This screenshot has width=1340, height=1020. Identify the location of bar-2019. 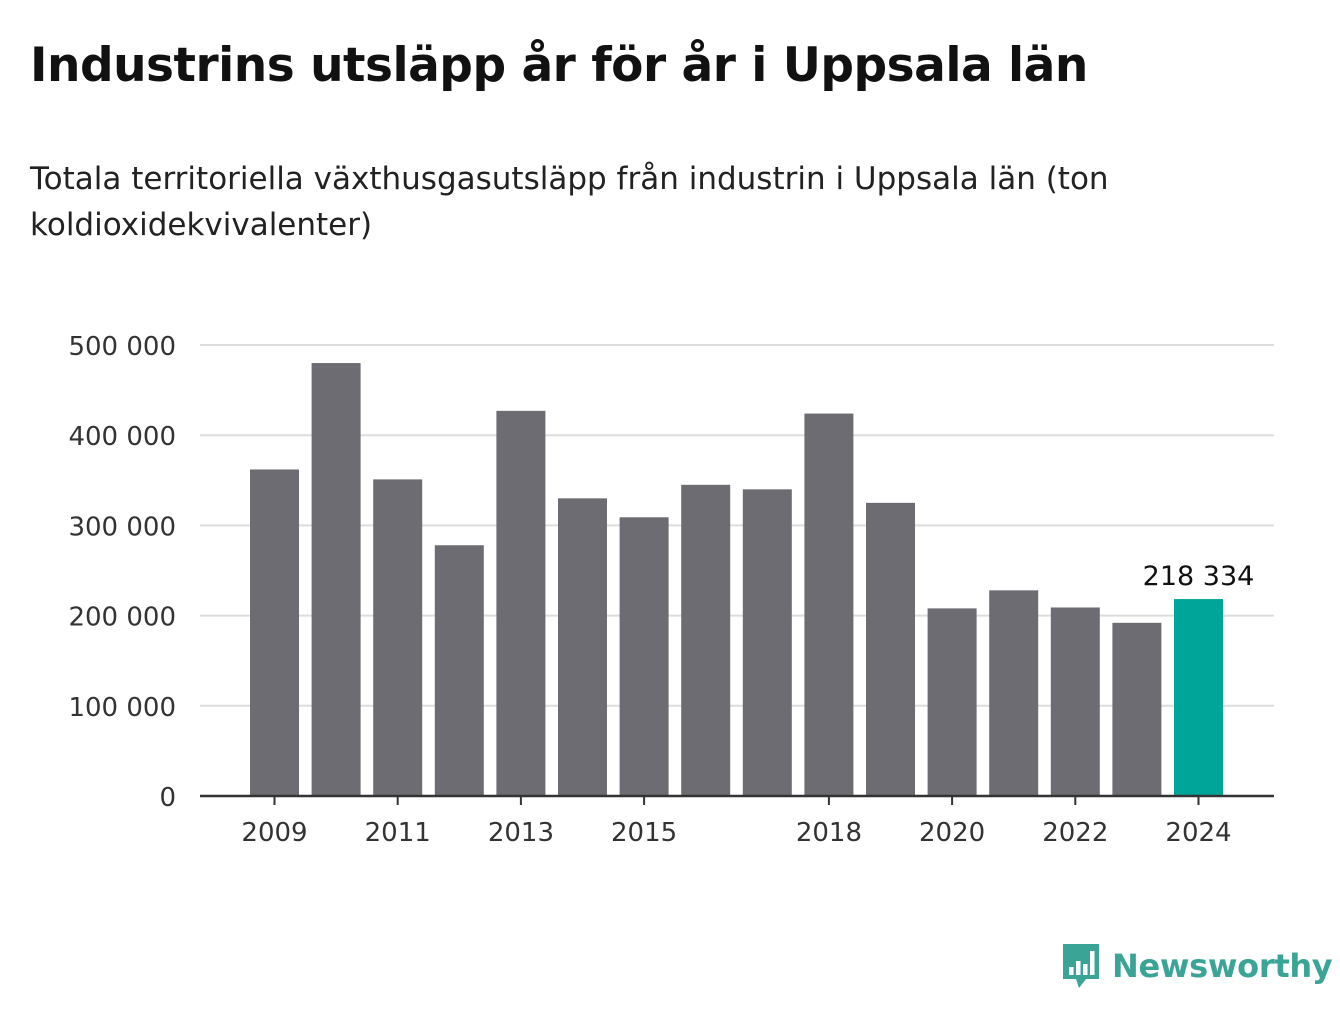
(890, 649).